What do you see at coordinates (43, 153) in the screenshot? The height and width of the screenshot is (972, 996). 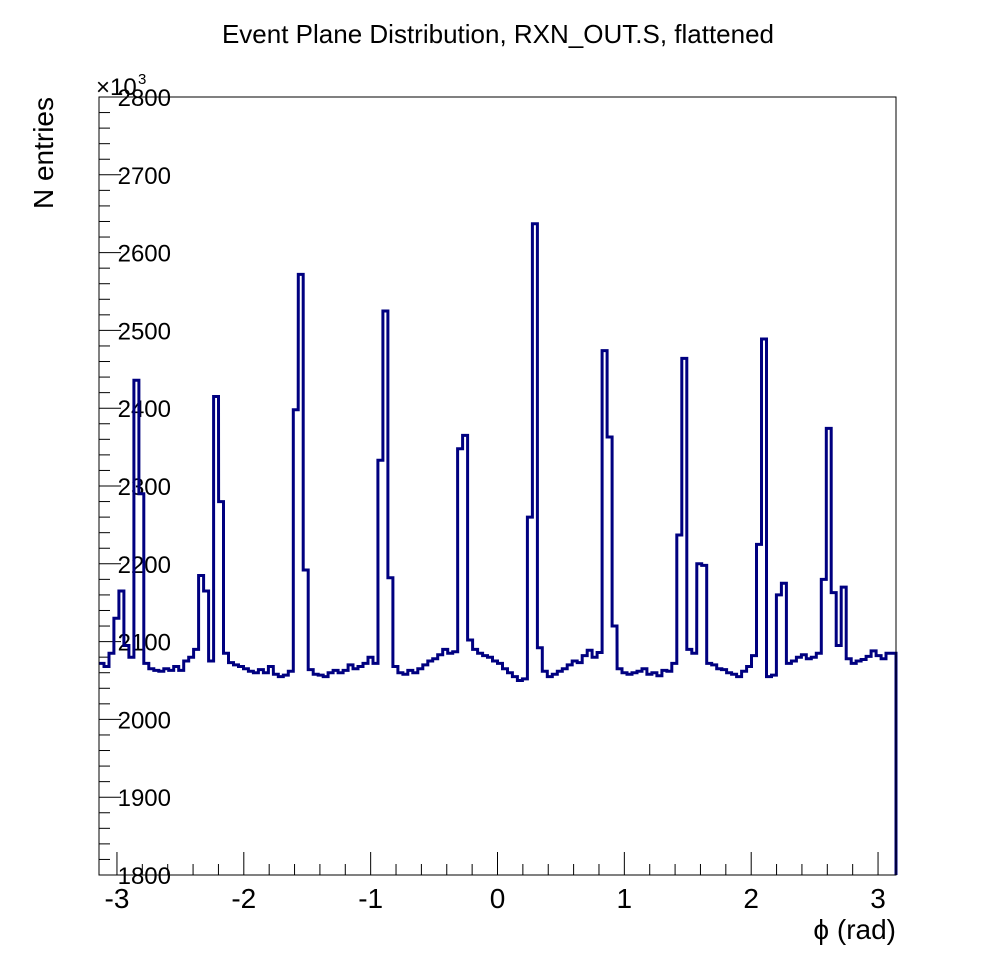 I see `y-axis-label: N entries` at bounding box center [43, 153].